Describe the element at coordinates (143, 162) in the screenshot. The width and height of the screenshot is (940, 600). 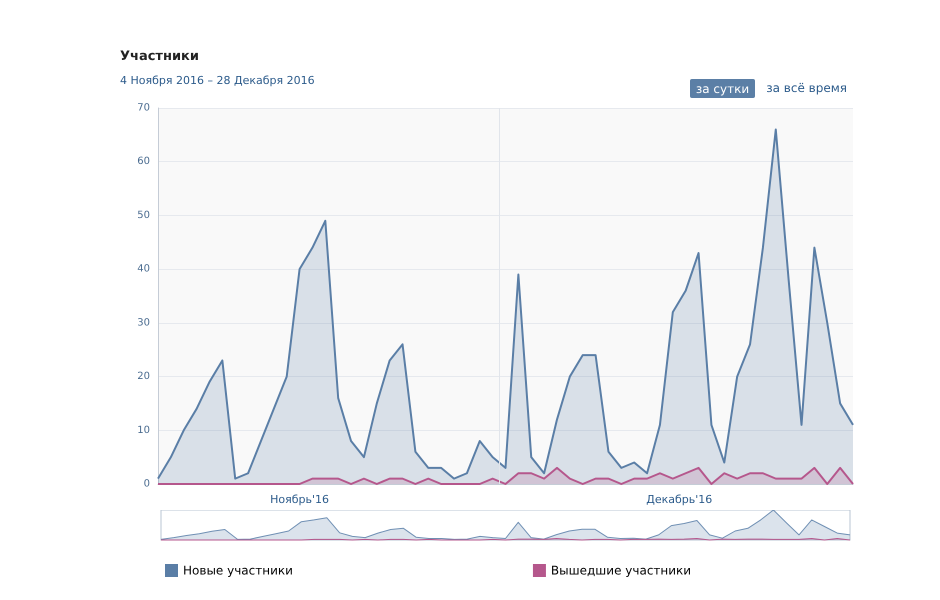
I see `y-tick-label: 60` at that location.